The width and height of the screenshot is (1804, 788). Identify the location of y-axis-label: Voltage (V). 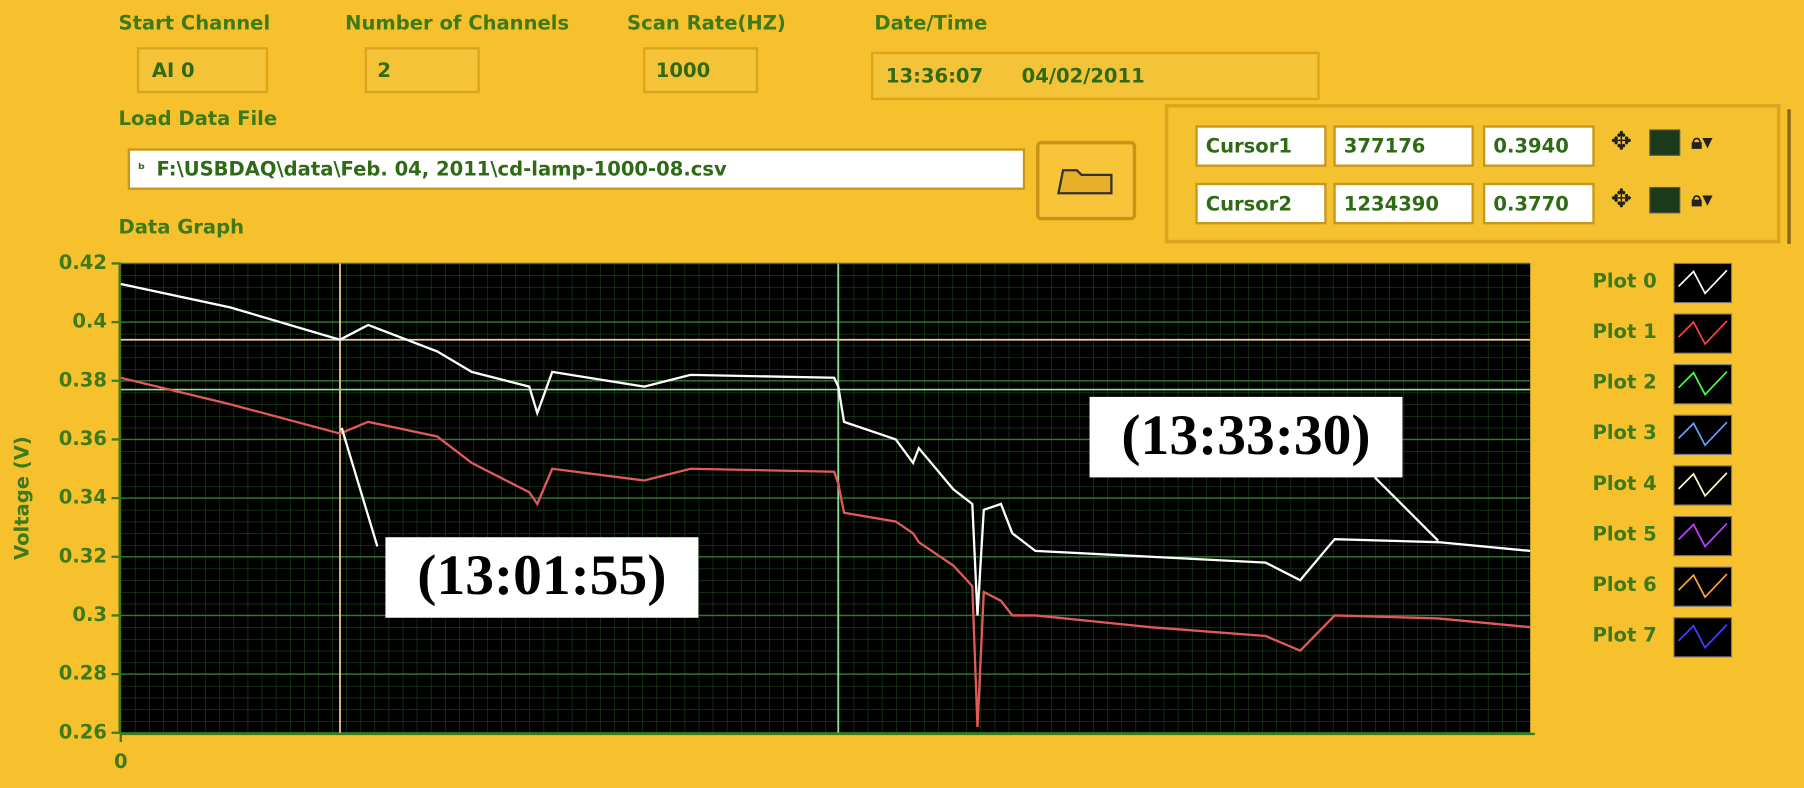
(22, 498).